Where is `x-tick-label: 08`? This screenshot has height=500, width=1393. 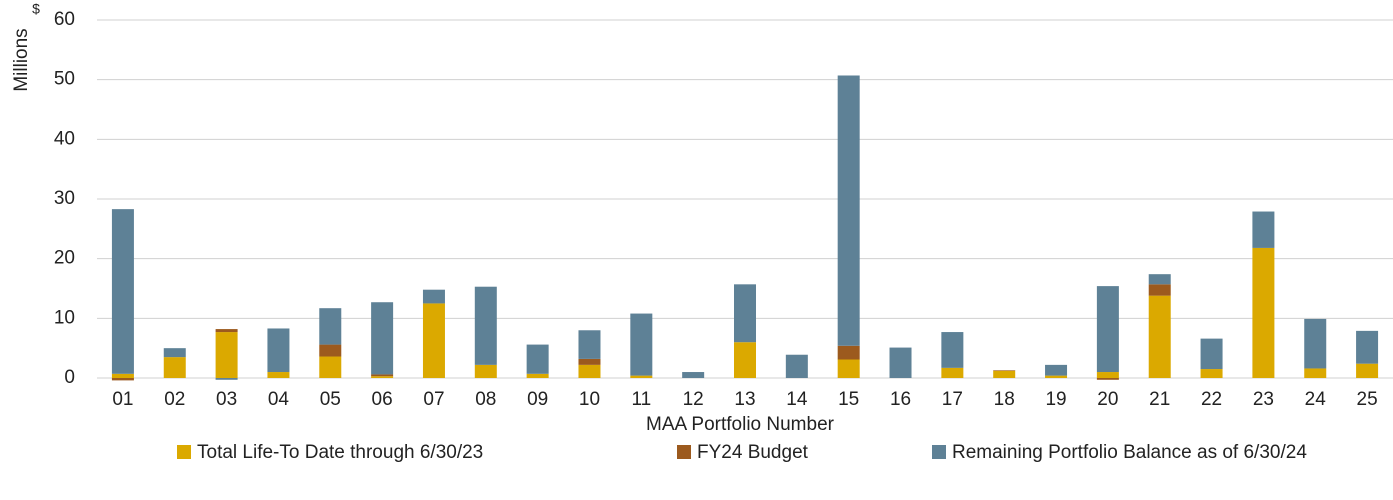 x-tick-label: 08 is located at coordinates (485, 399).